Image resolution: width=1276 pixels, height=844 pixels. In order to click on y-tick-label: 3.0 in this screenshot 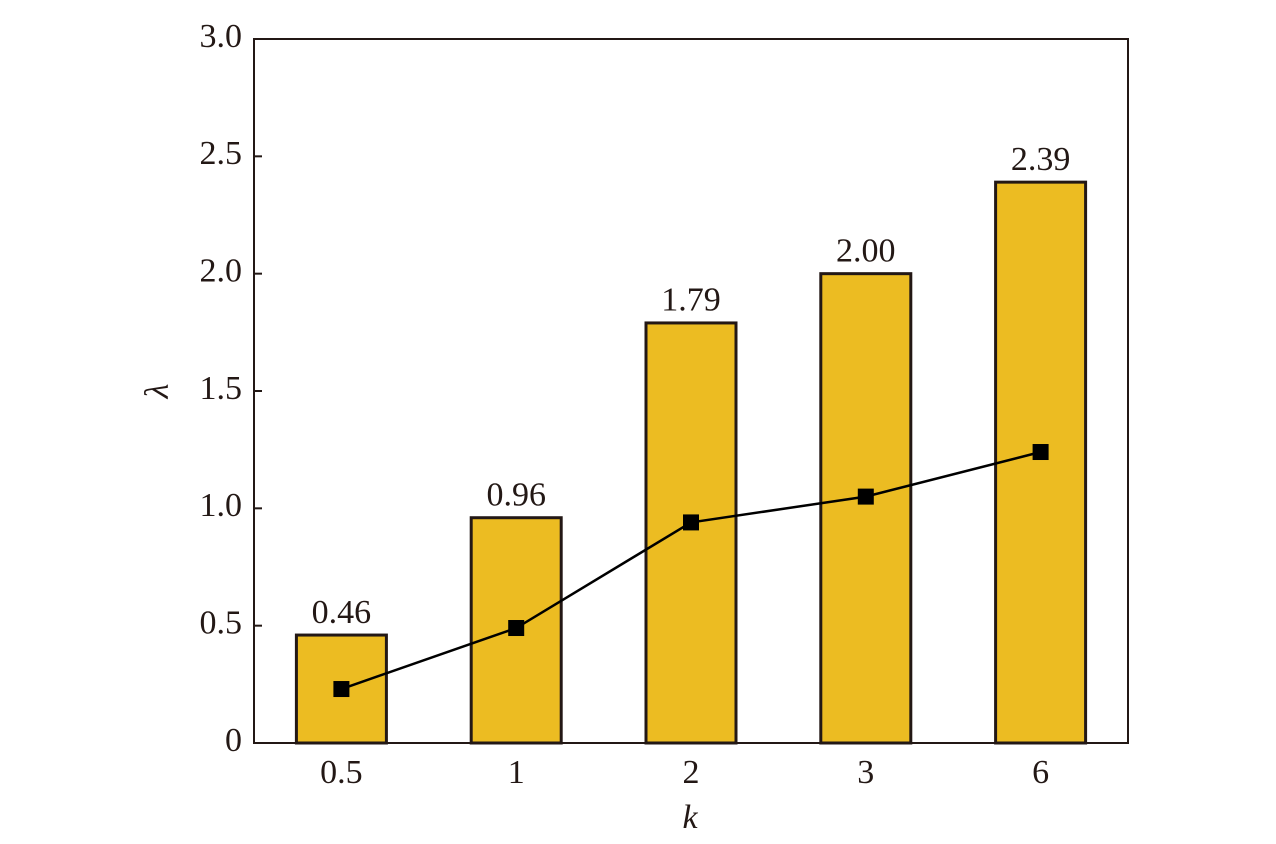, I will do `click(221, 36)`.